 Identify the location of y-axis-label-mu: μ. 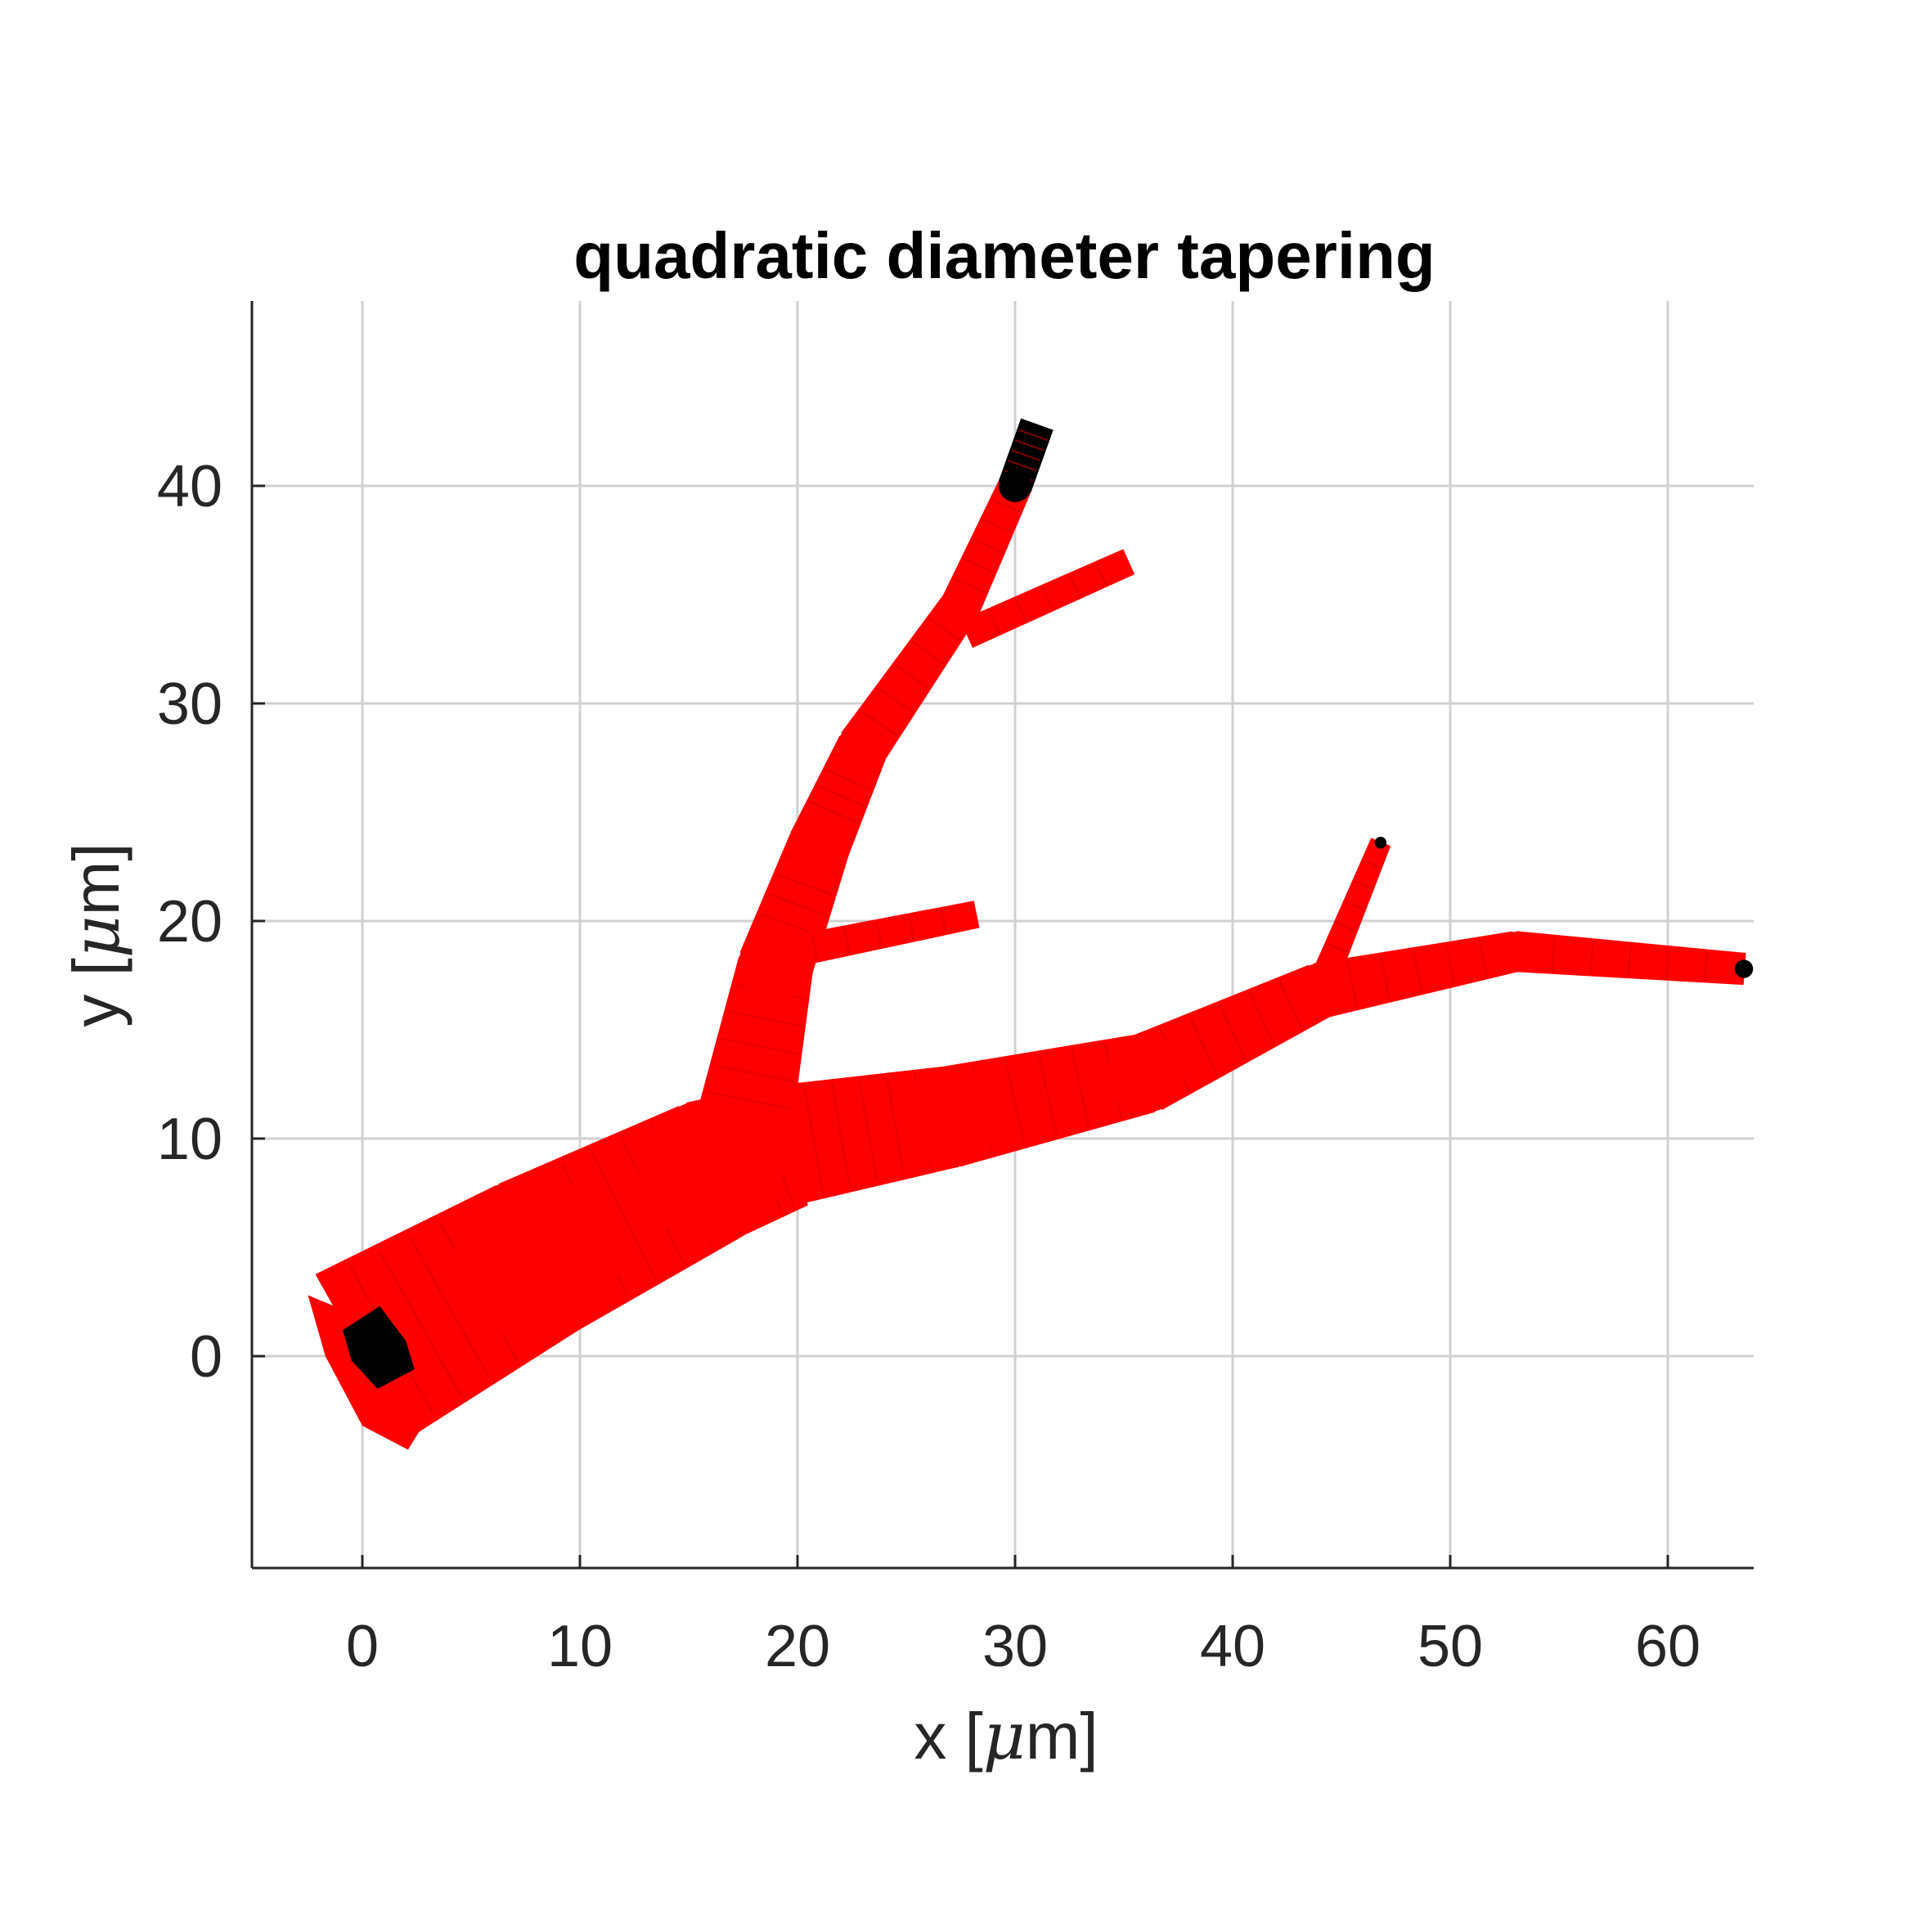
(96, 936).